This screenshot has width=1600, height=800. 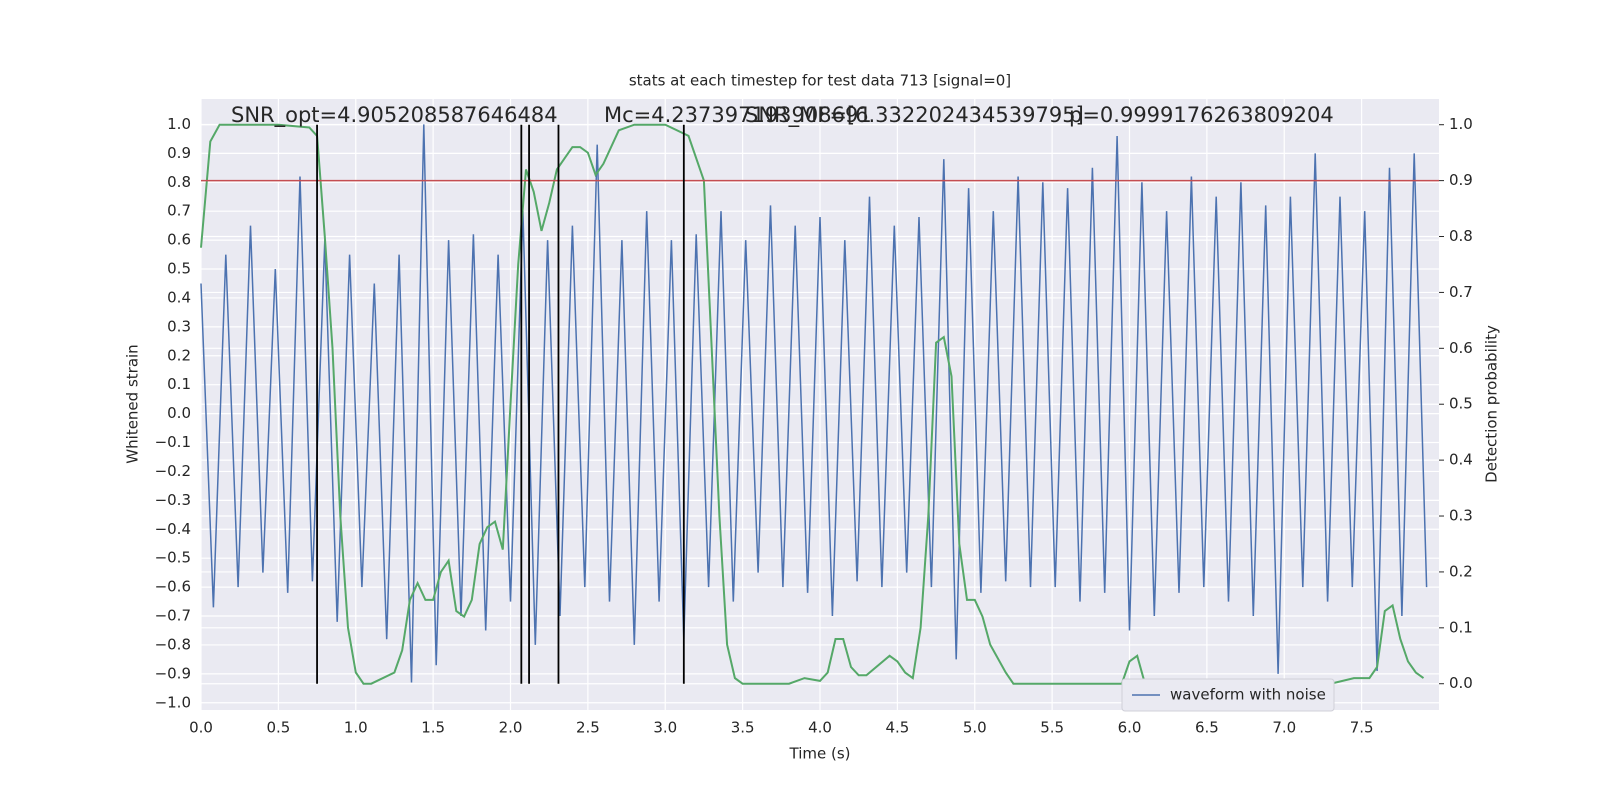 What do you see at coordinates (173, 558) in the screenshot?
I see `y-tick-label: −0.5` at bounding box center [173, 558].